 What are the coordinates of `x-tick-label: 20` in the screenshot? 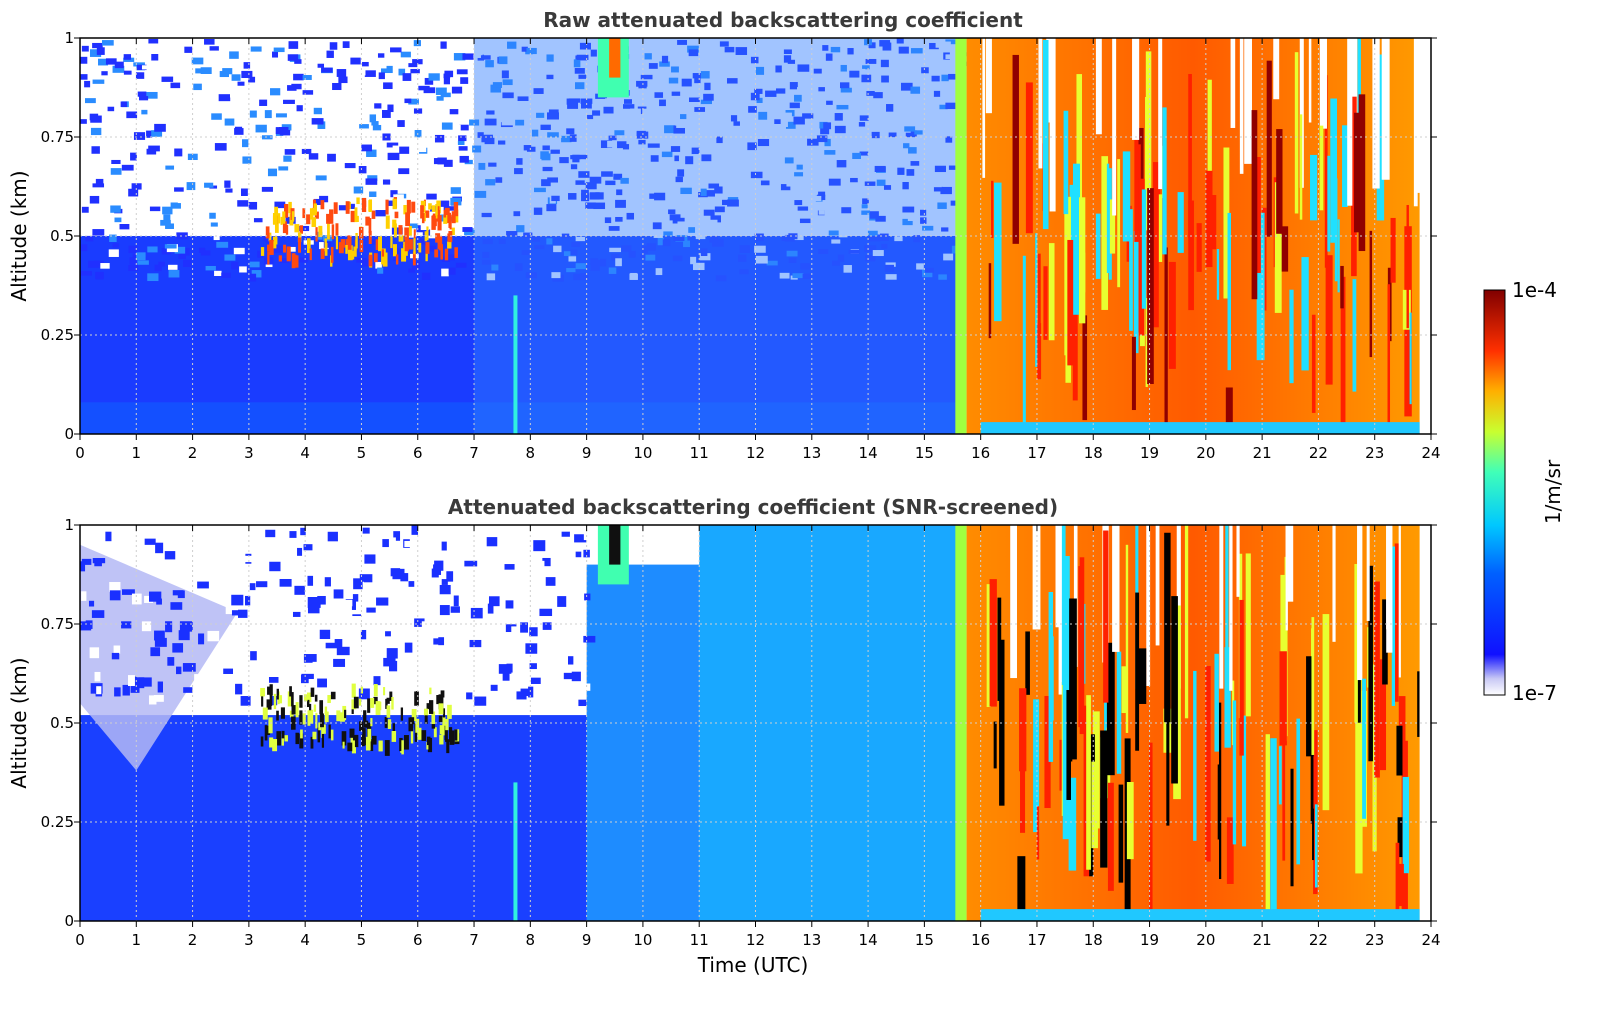 It's located at (1205, 940).